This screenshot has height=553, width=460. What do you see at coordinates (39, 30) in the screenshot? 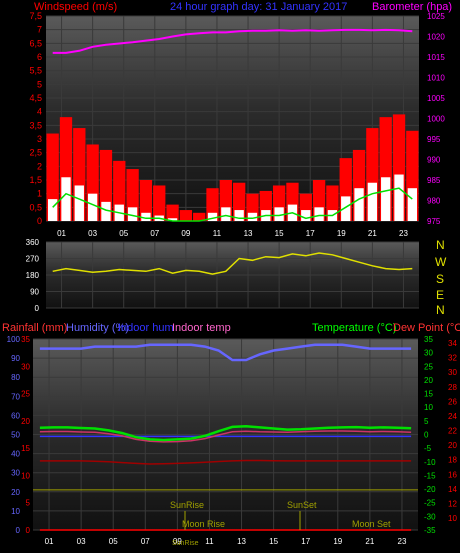
I see `wind-y-tick: 7` at bounding box center [39, 30].